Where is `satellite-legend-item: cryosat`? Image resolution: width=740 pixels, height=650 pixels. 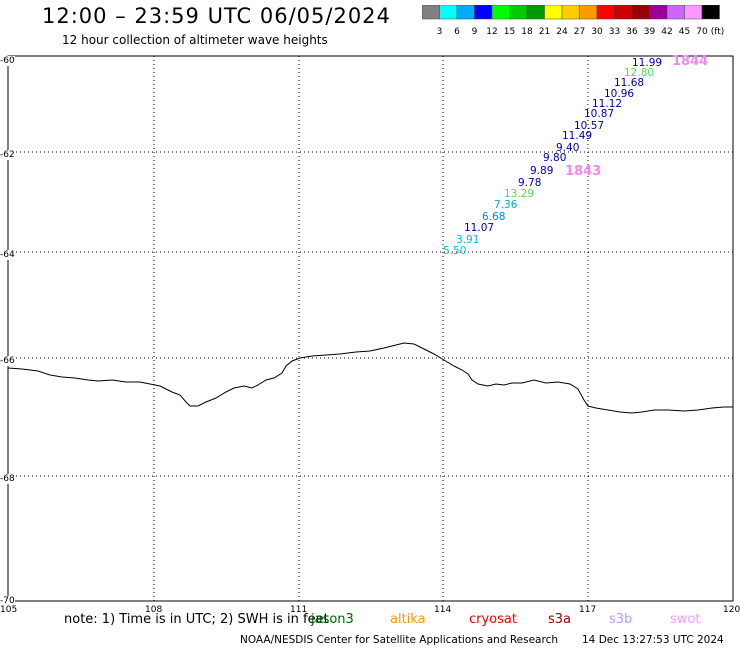 satellite-legend-item: cryosat is located at coordinates (493, 619).